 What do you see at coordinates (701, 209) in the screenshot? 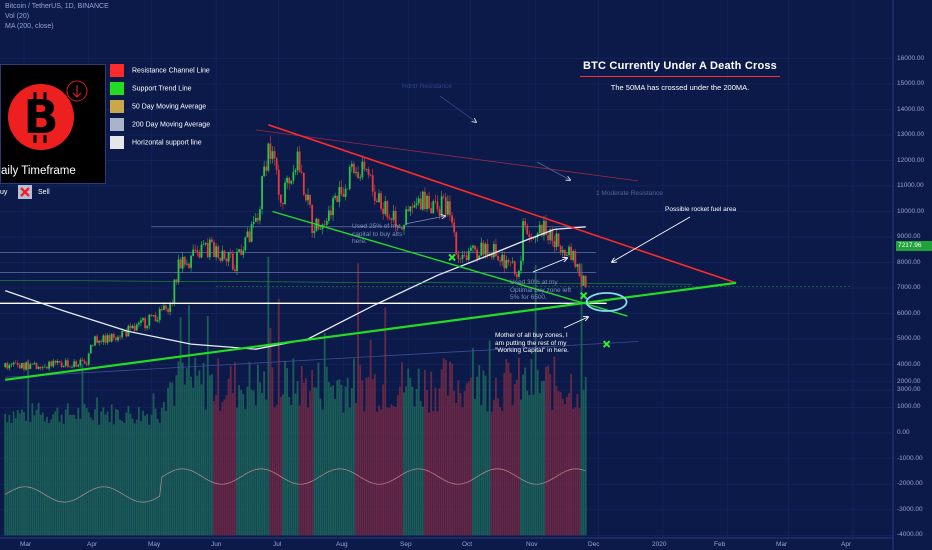
I see `rocket-fuel-annotation: Possible rocket fuel area` at bounding box center [701, 209].